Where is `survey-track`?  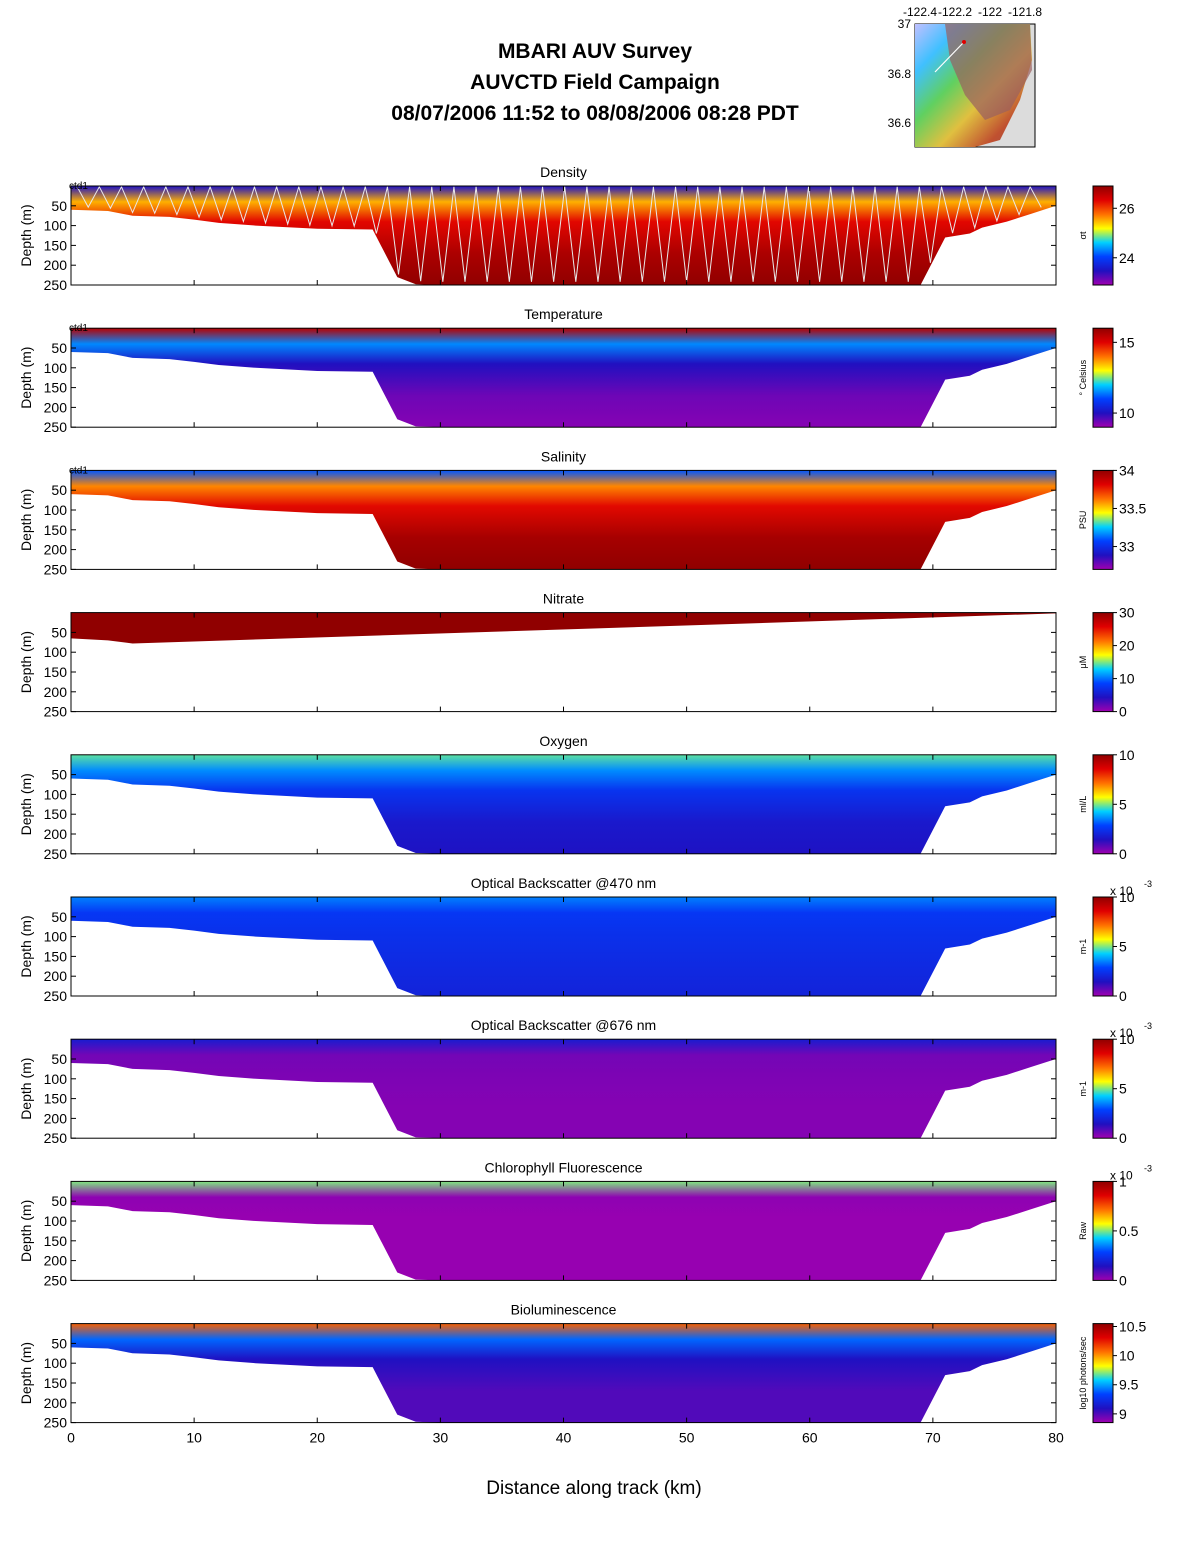 survey-track is located at coordinates (949, 57).